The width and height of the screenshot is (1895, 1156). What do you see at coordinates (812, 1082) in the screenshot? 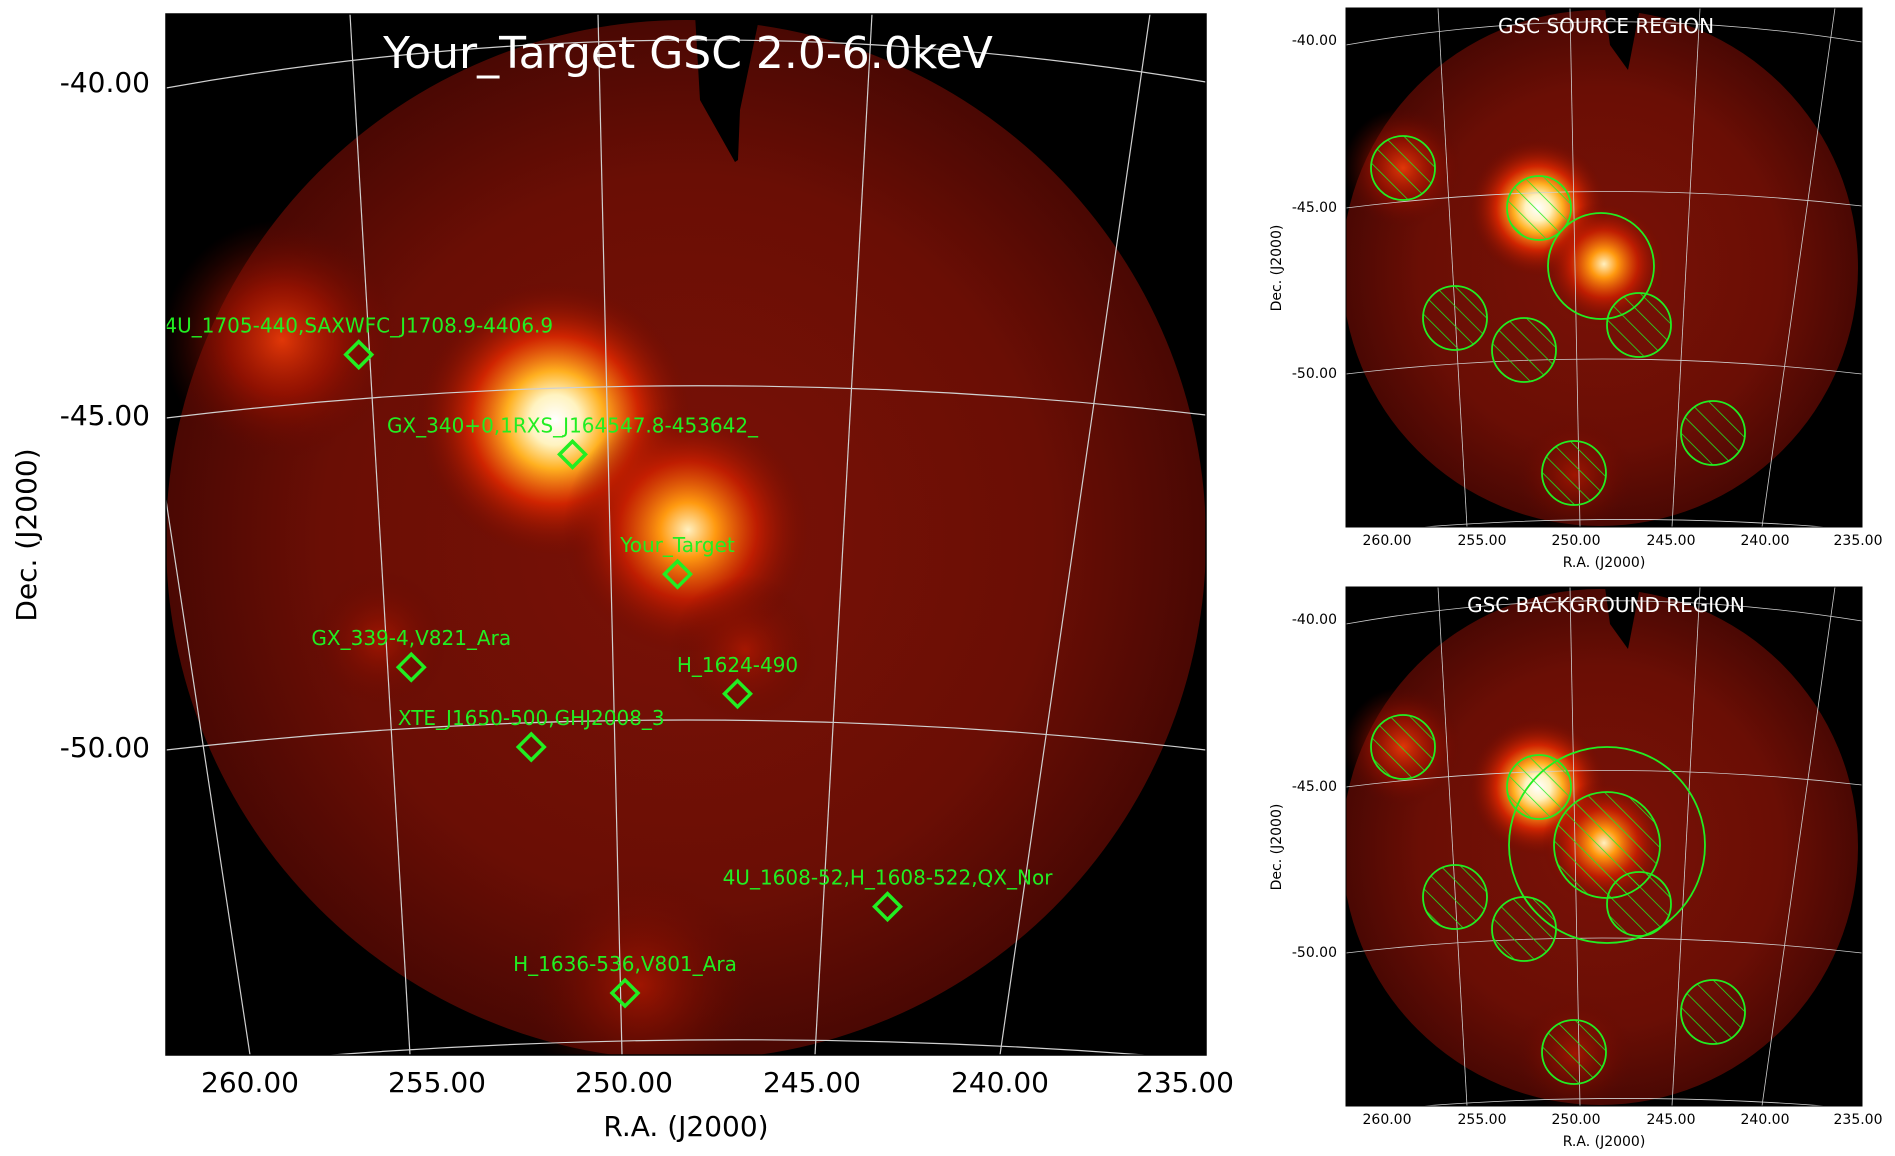
I see `main-xtick-3: 245.00` at bounding box center [812, 1082].